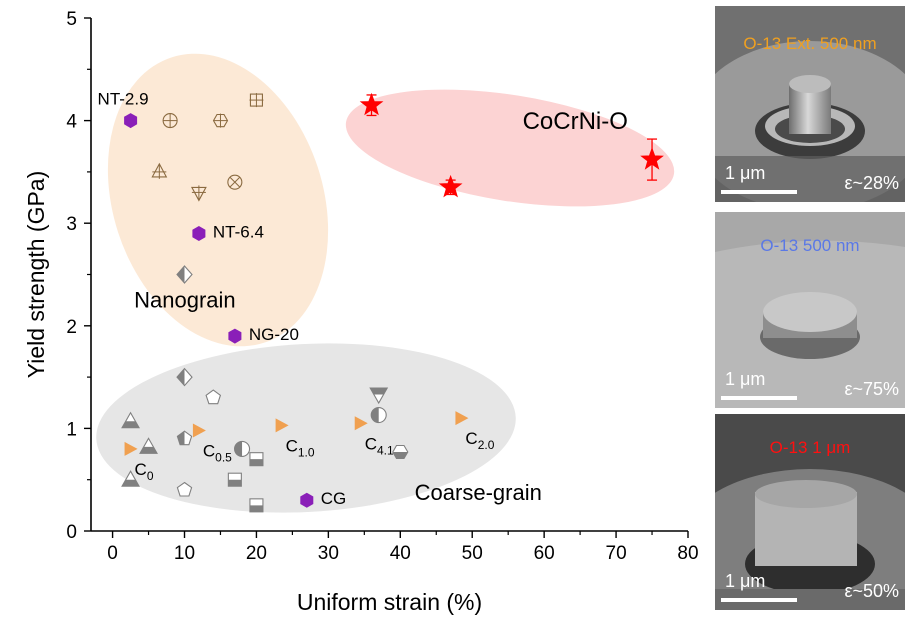 Image resolution: width=910 pixels, height=624 pixels. I want to click on x-tick-label: 40, so click(400, 553).